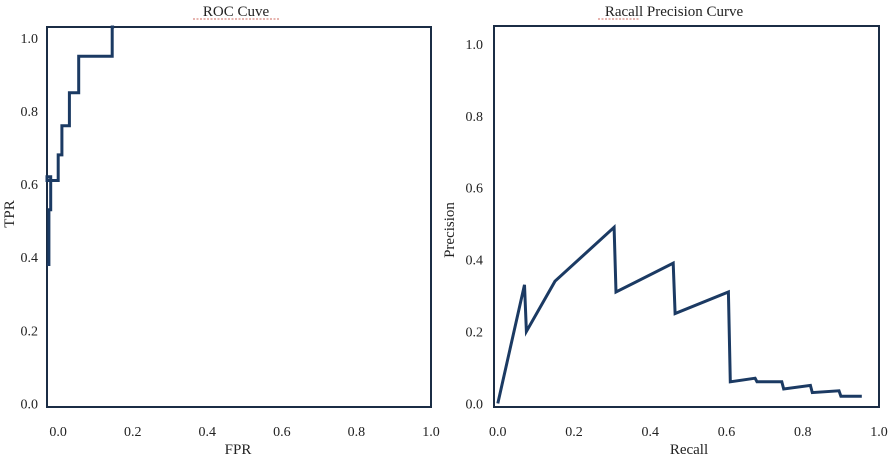  Describe the element at coordinates (357, 432) in the screenshot. I see `roc-x-tick-label: 0.8` at that location.